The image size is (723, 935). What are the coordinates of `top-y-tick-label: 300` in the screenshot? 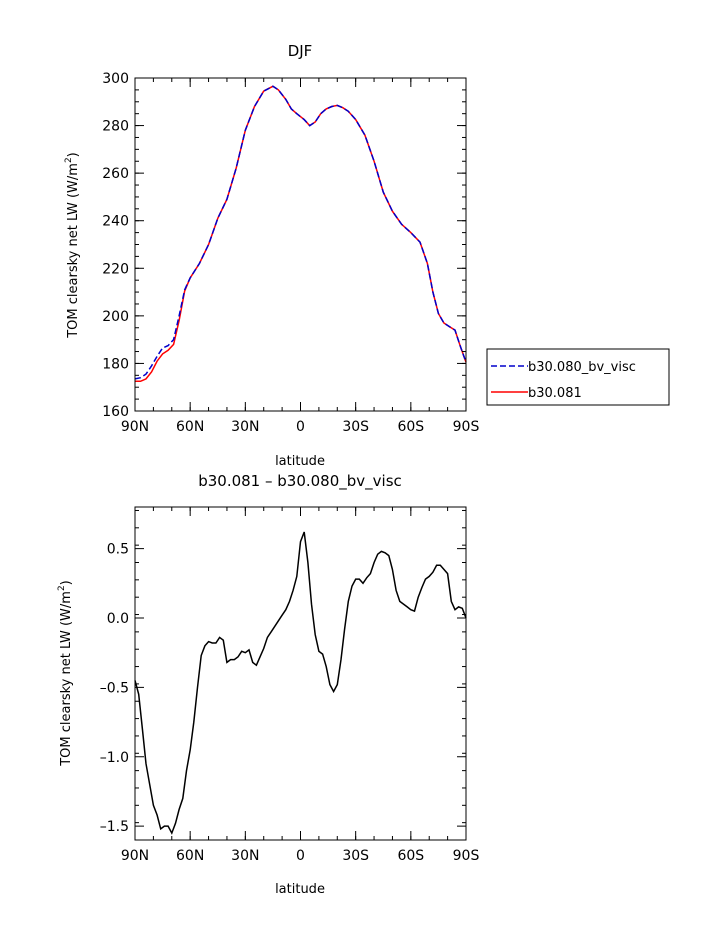 It's located at (115, 79).